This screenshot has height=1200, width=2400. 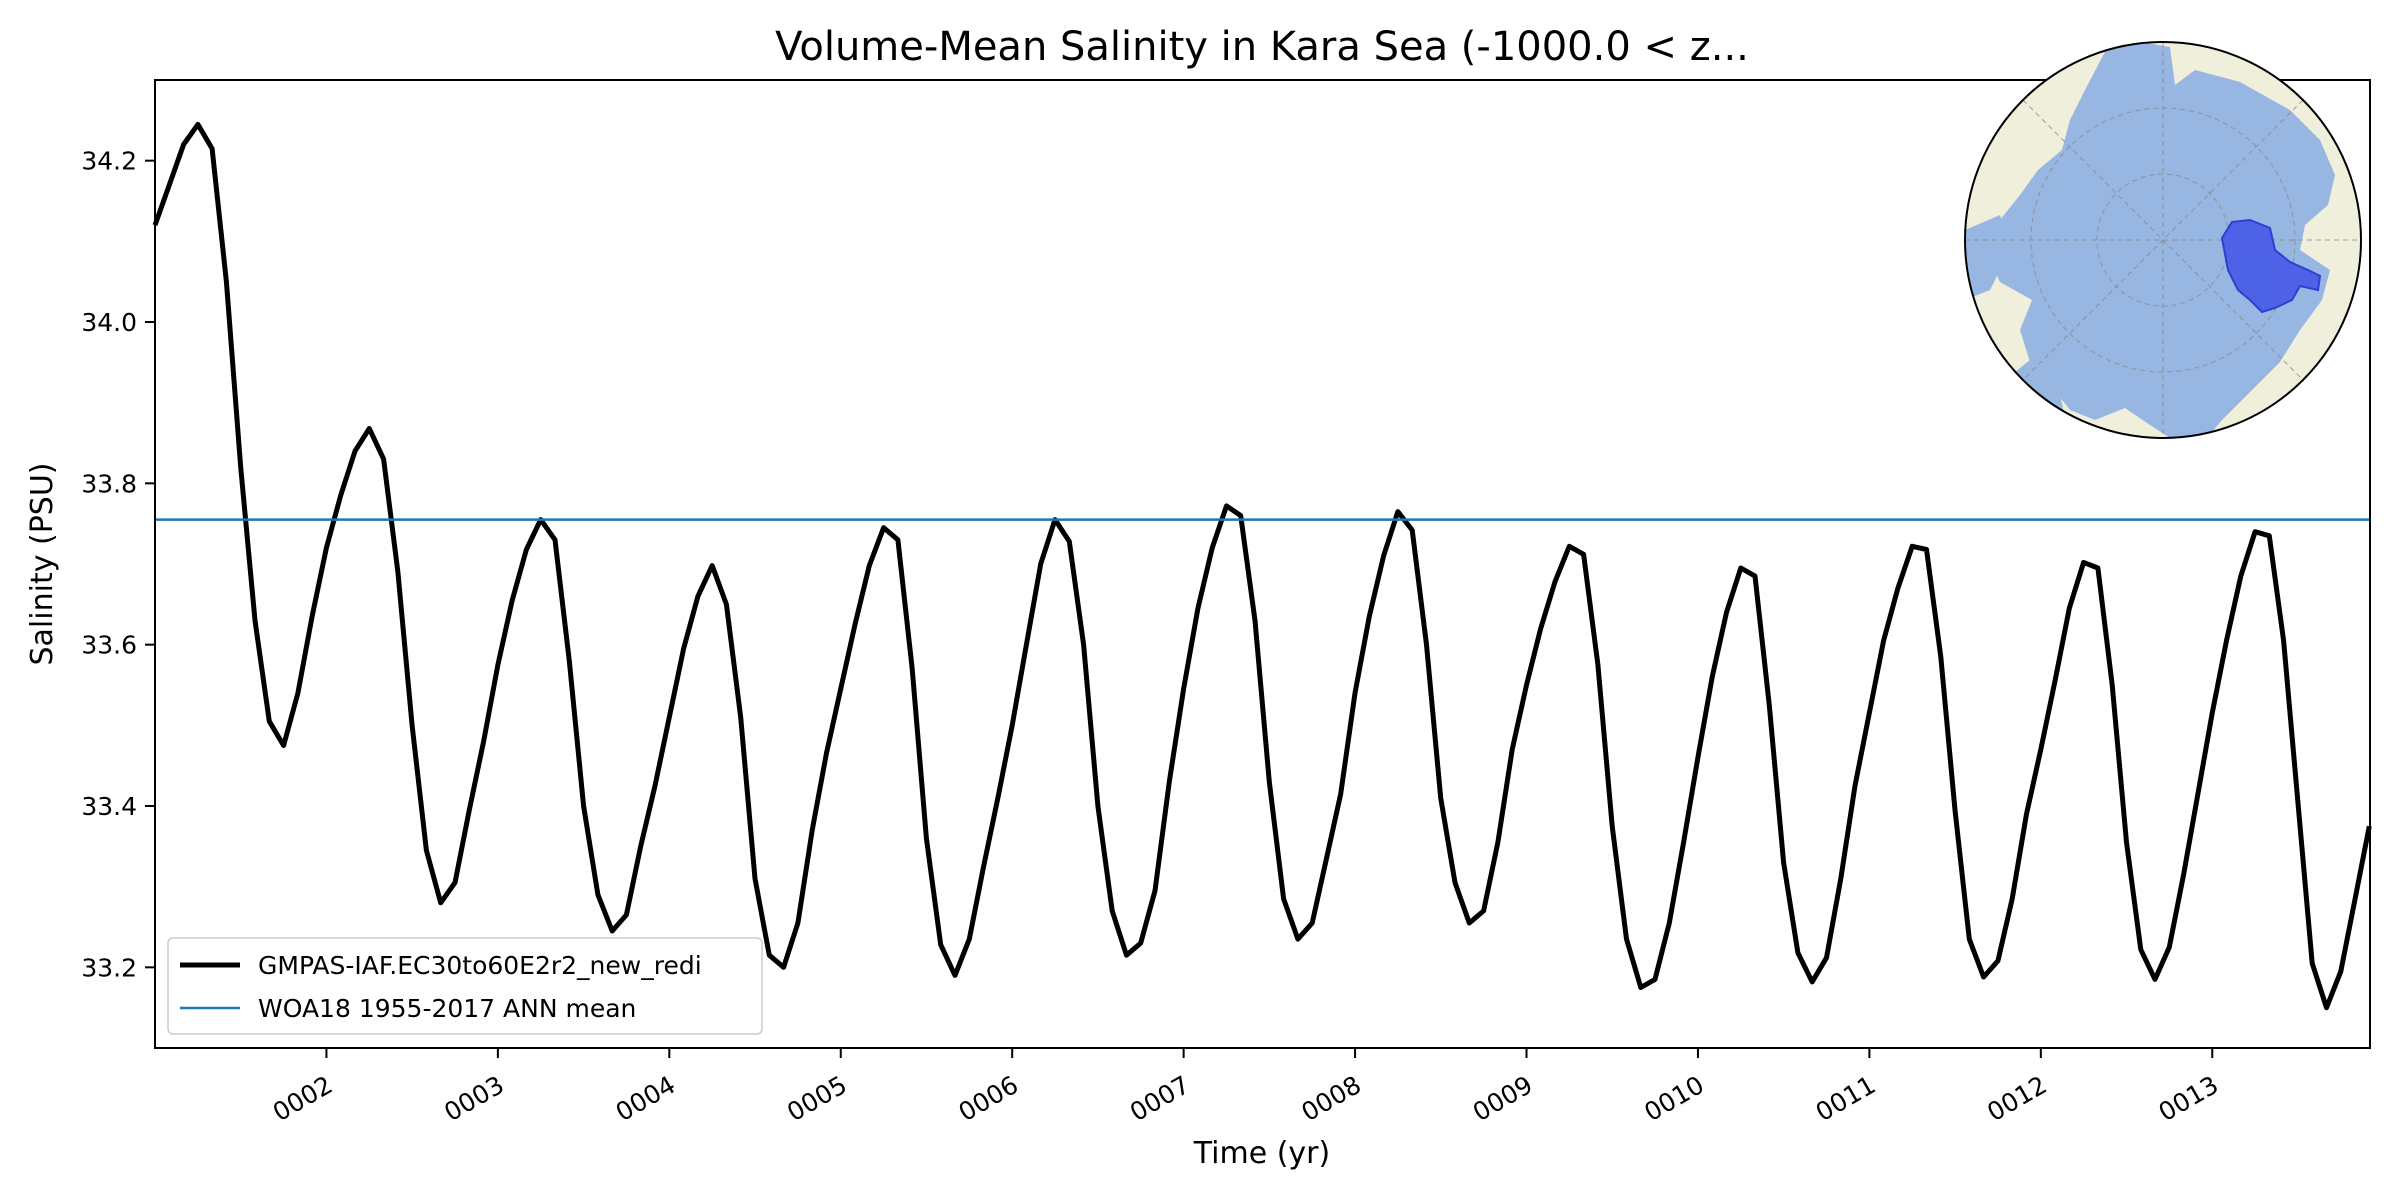 What do you see at coordinates (2160, 240) in the screenshot?
I see `map-ocean` at bounding box center [2160, 240].